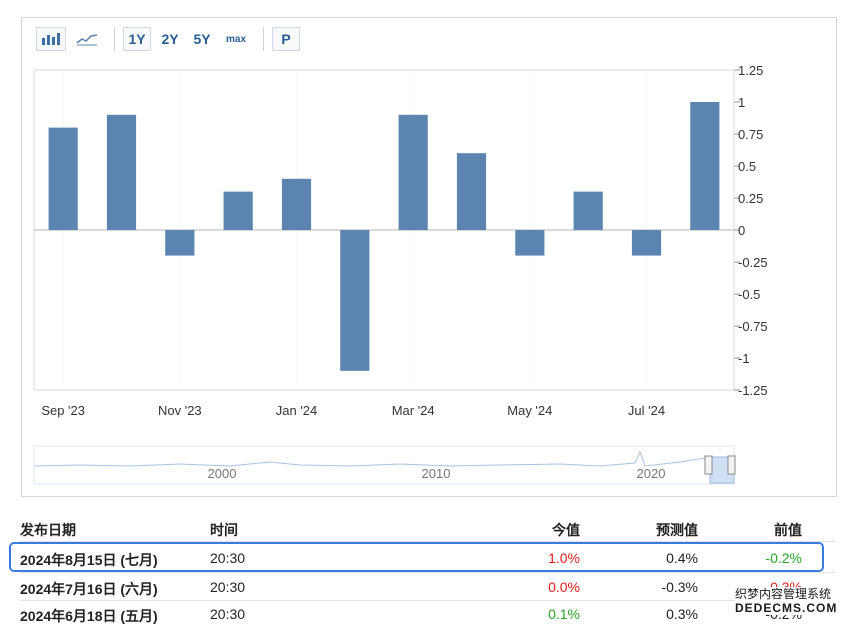 The height and width of the screenshot is (627, 843). What do you see at coordinates (89, 560) in the screenshot?
I see `row-date: 2024年8月15日 (七月)` at bounding box center [89, 560].